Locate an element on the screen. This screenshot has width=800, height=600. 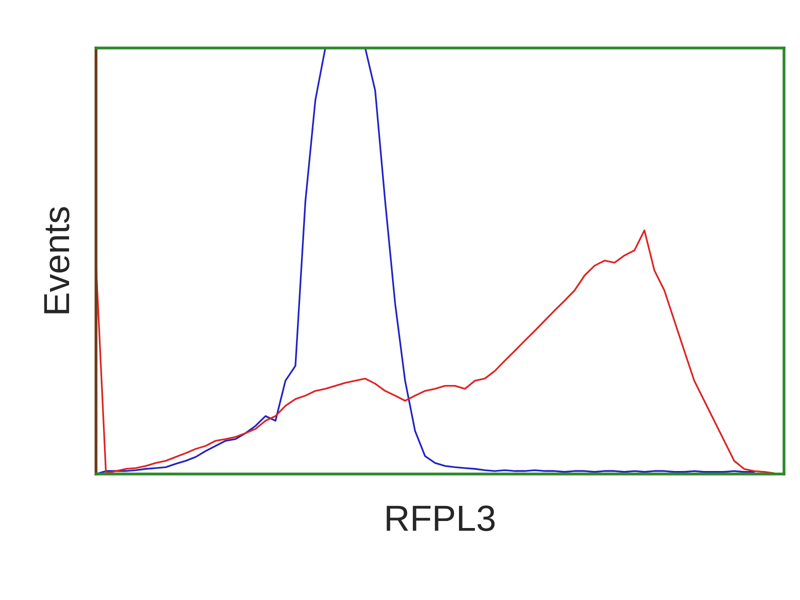
y-axis-title: Events is located at coordinates (57, 260).